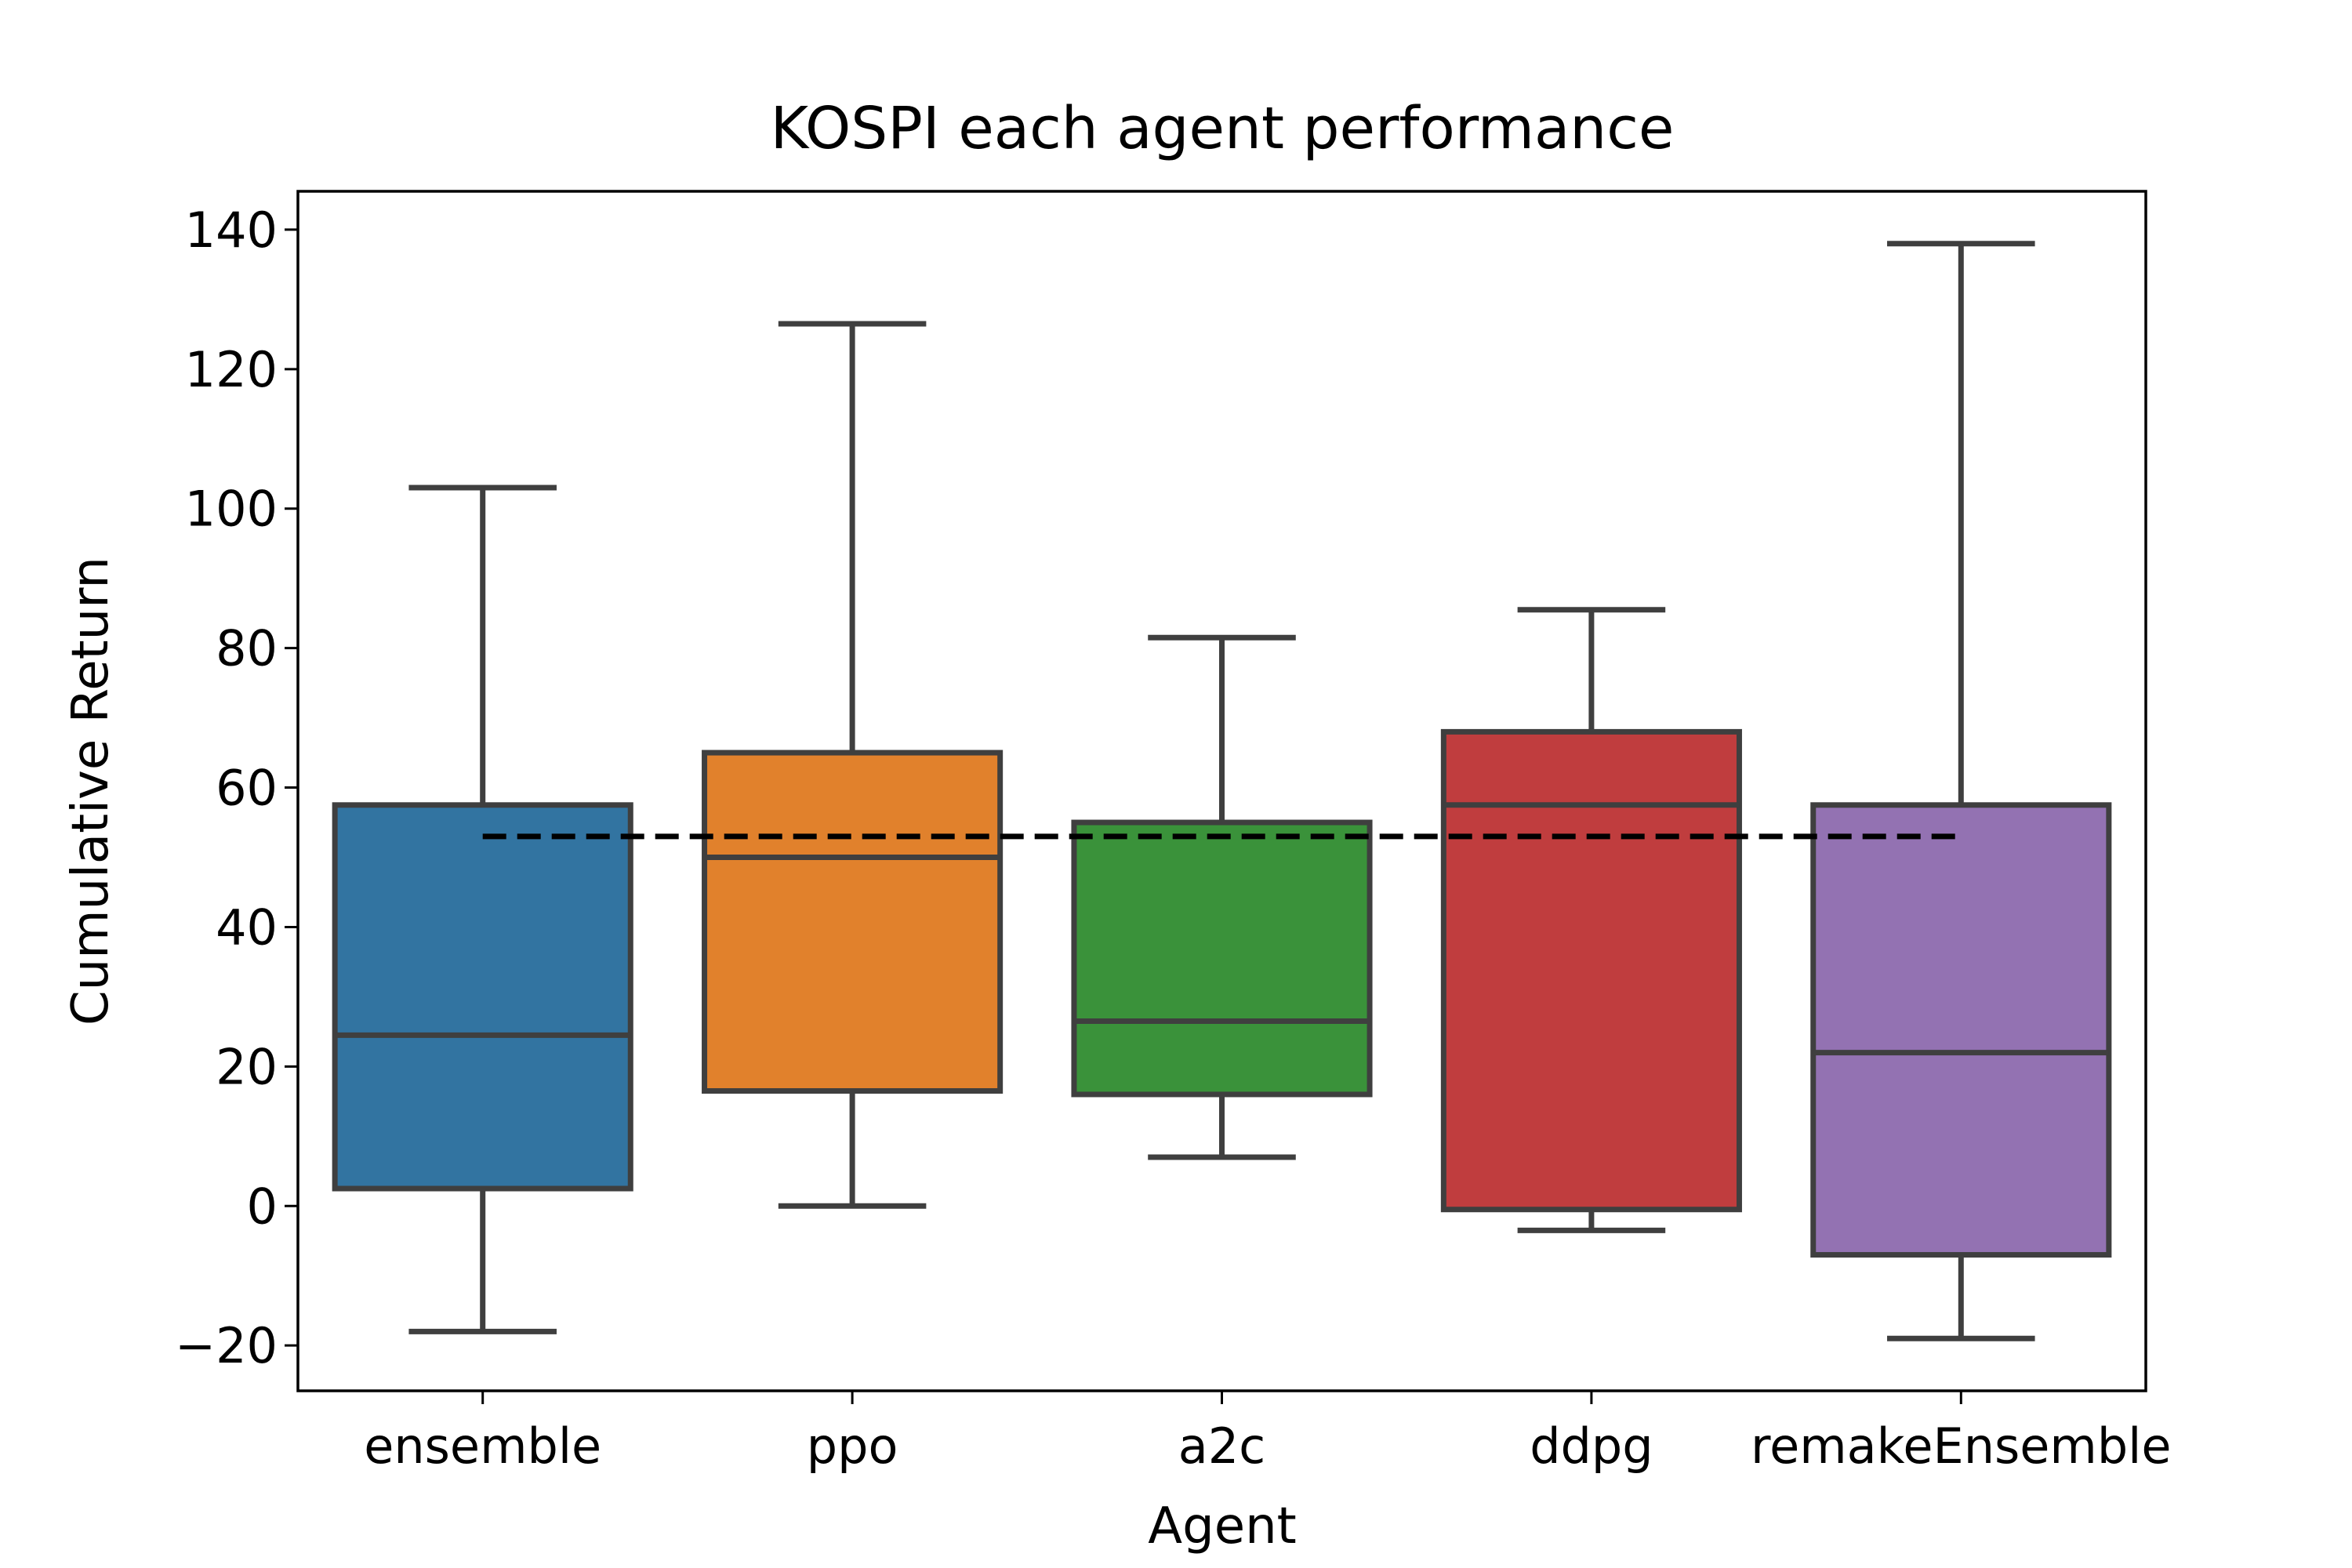 The image size is (2352, 1568). Describe the element at coordinates (1961, 1030) in the screenshot. I see `iqr-box-remakeensemble` at that location.